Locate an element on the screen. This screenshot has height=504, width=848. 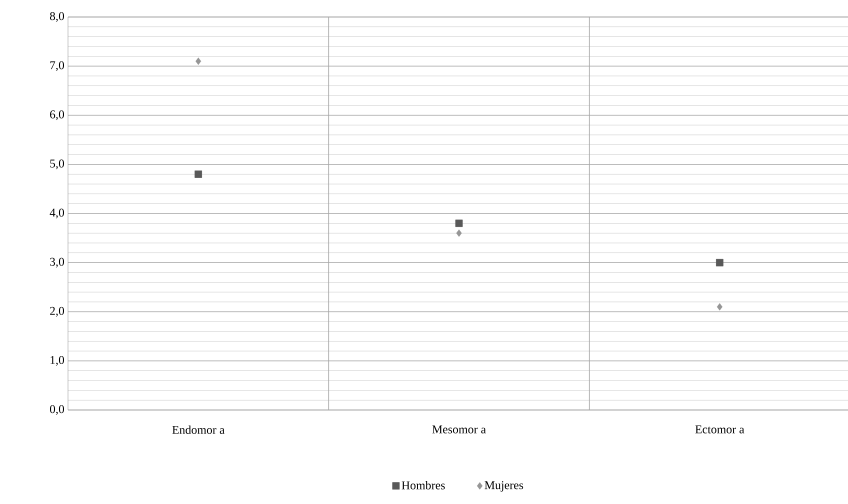
y-tick-label: 4,0 is located at coordinates (57, 213).